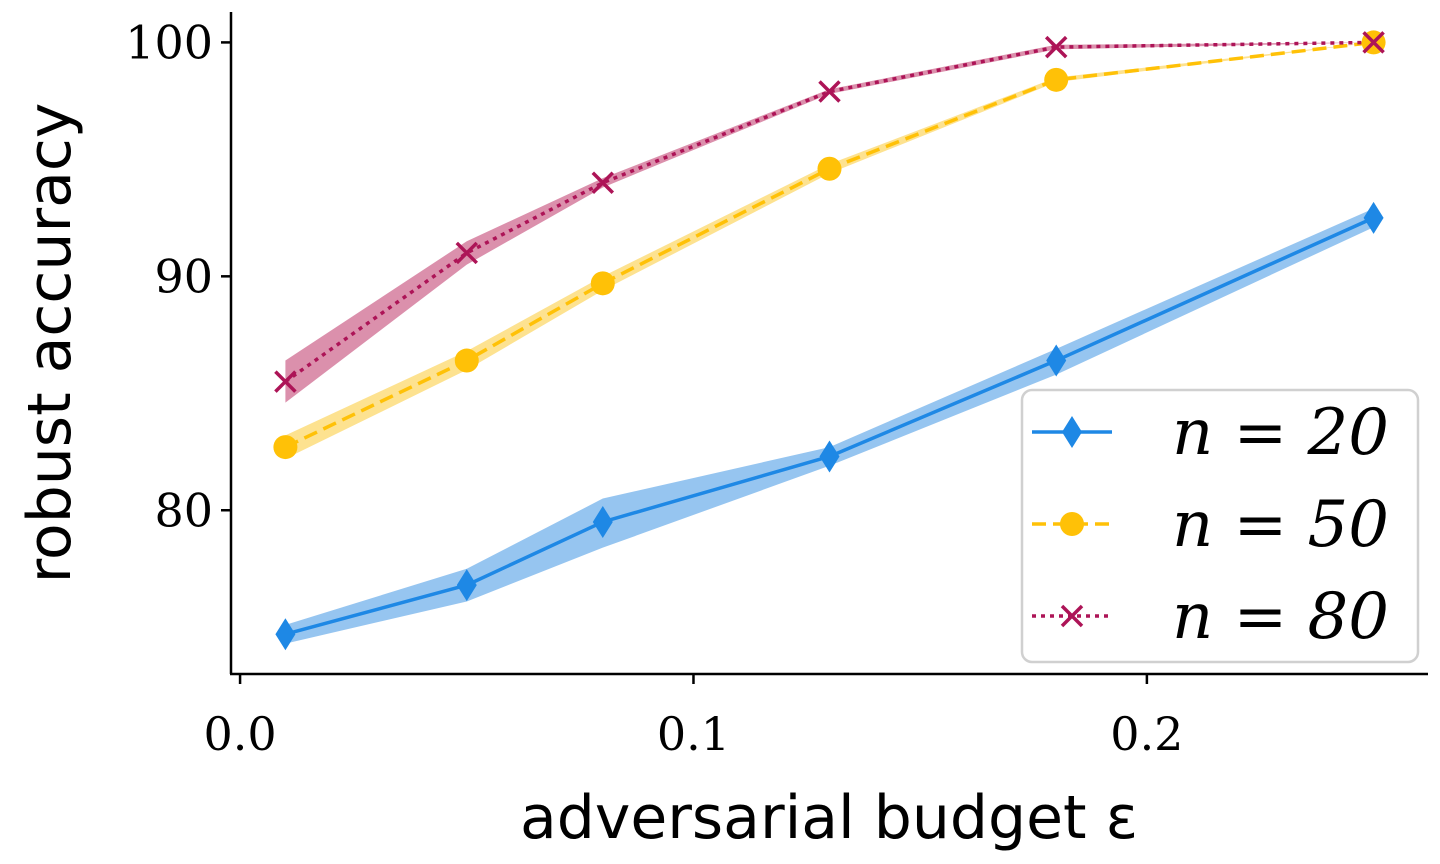 Image resolution: width=1440 pixels, height=864 pixels. What do you see at coordinates (1280, 617) in the screenshot?
I see `legend-label-series-3: n = 80` at bounding box center [1280, 617].